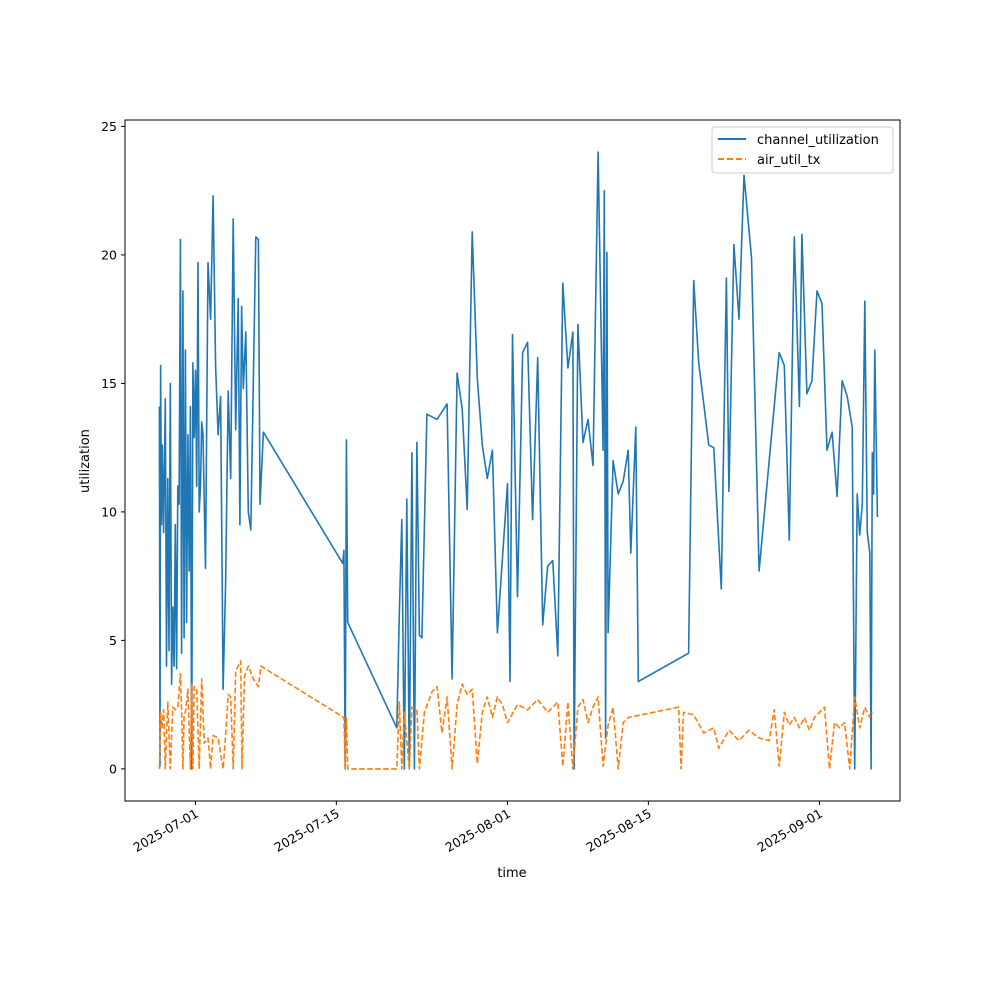 The width and height of the screenshot is (1000, 1000). I want to click on series-line-air-util-tx, so click(516, 715).